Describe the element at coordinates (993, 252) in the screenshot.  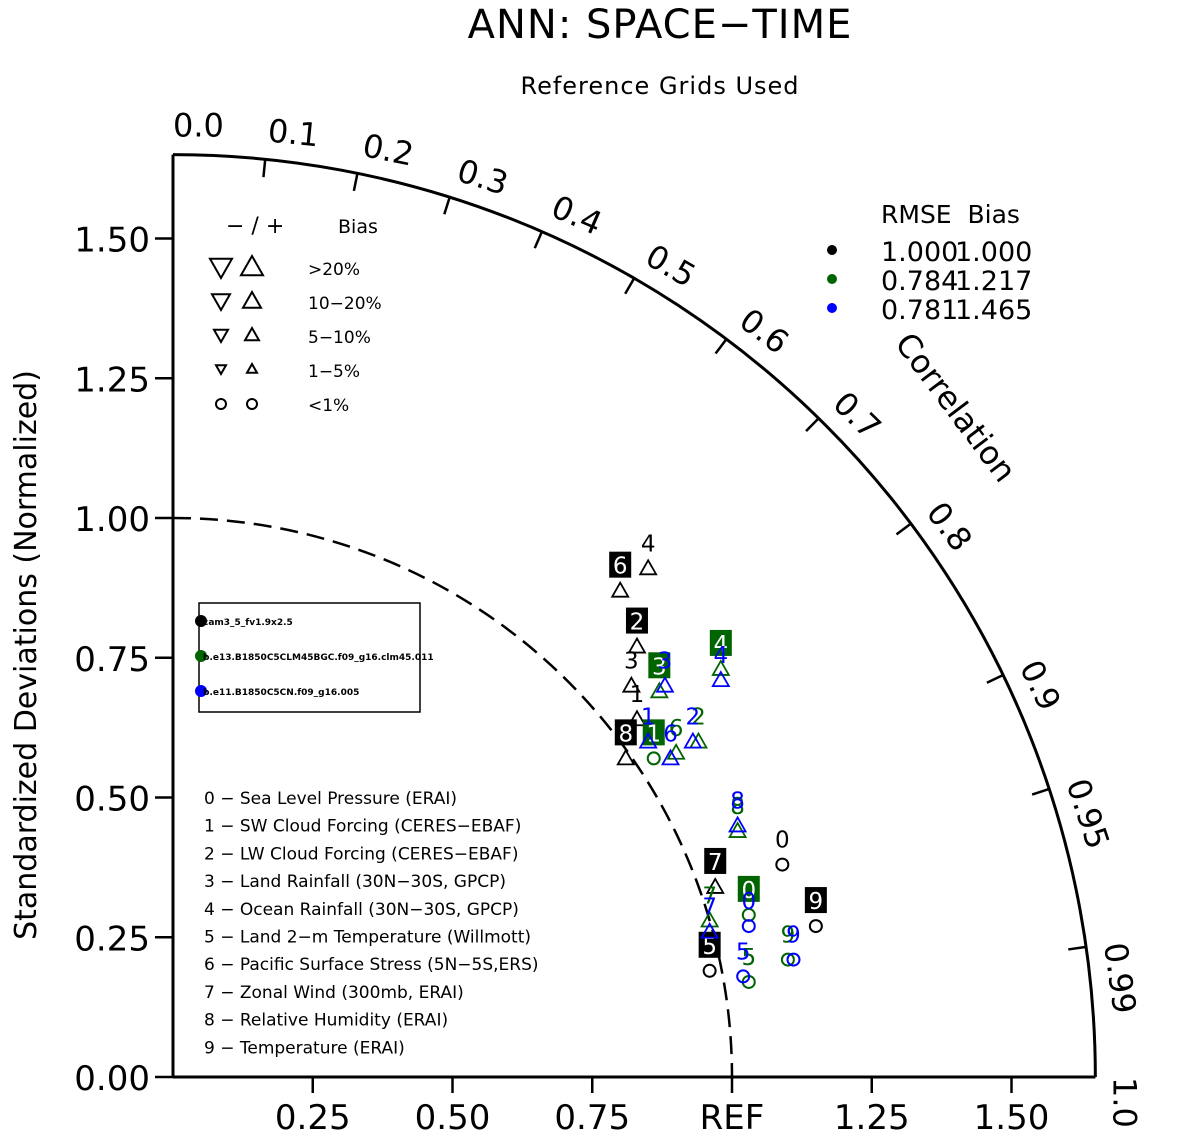
I see `bias-value: 1.000` at that location.